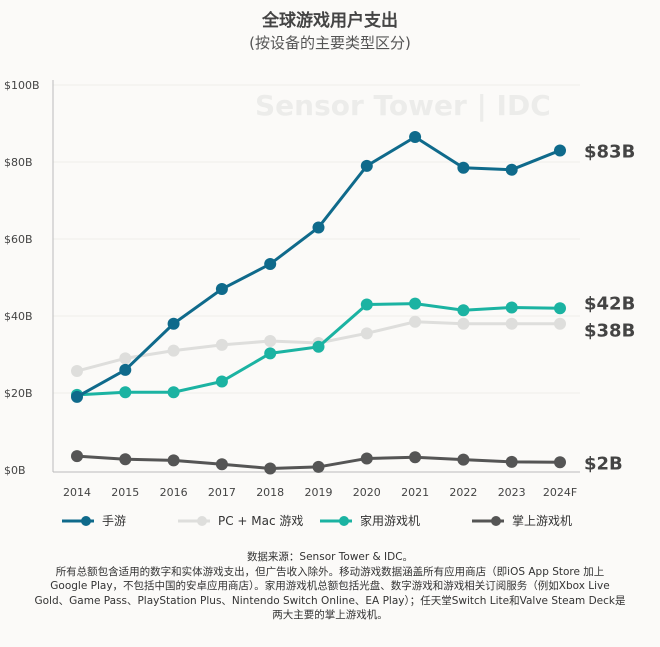 The height and width of the screenshot is (647, 660). I want to click on end-value-label: $83B, so click(609, 151).